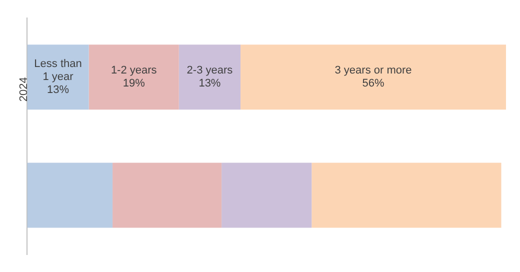 Image resolution: width=520 pixels, height=272 pixels. Describe the element at coordinates (134, 84) in the screenshot. I see `data-label: 19%` at that location.